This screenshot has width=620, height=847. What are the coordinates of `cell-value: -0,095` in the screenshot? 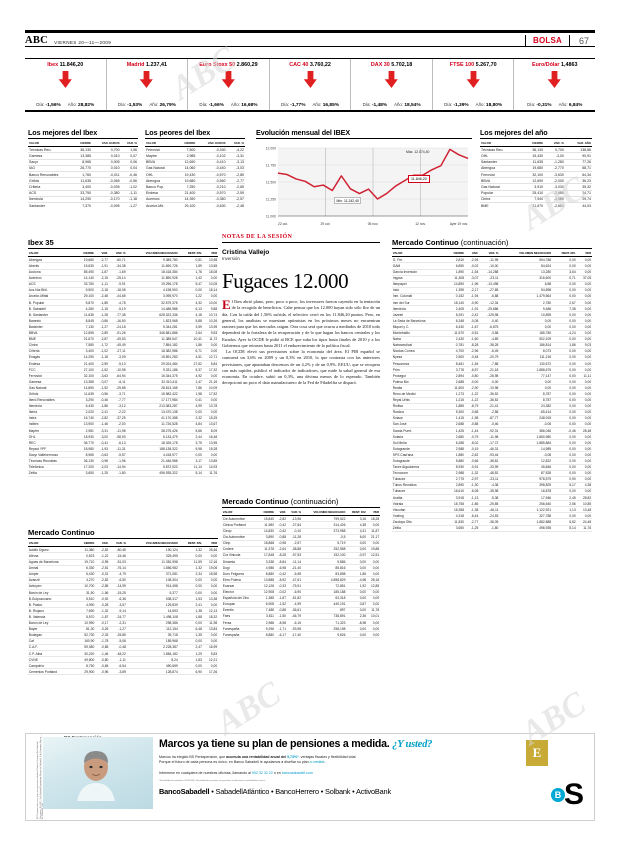 It's located at (114, 205).